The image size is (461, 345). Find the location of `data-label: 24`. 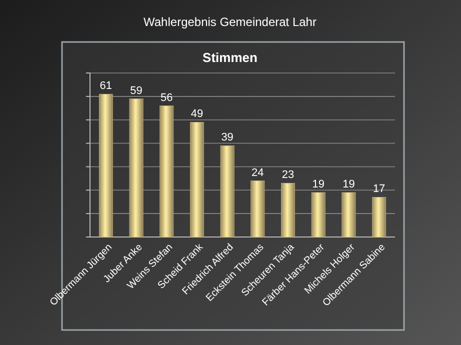

data-label: 24 is located at coordinates (258, 172).